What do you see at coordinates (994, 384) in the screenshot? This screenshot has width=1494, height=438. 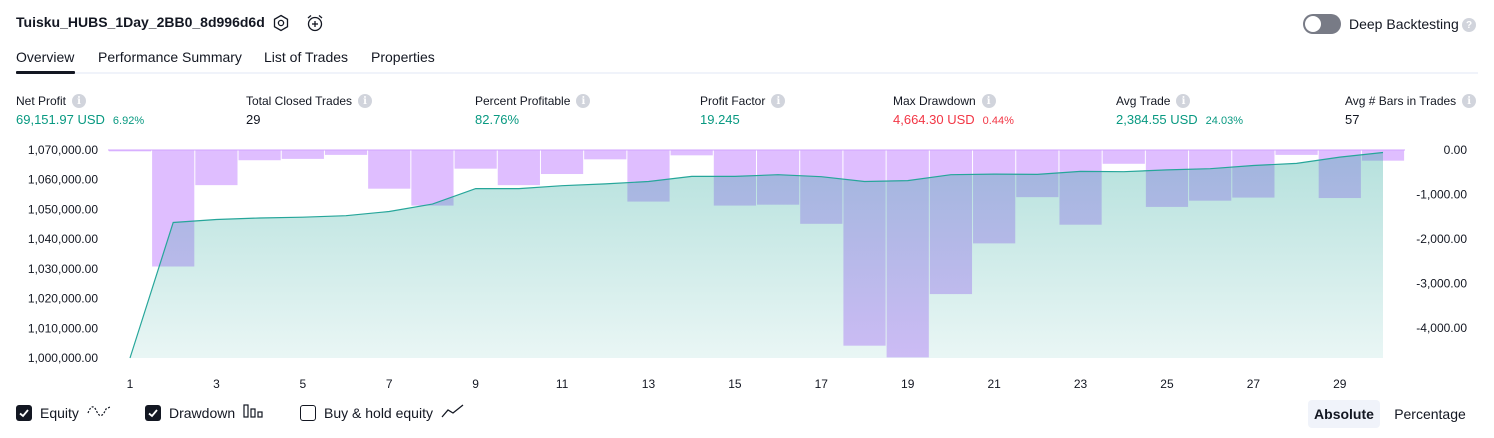 I see `x-axis-tick-label: 21` at bounding box center [994, 384].